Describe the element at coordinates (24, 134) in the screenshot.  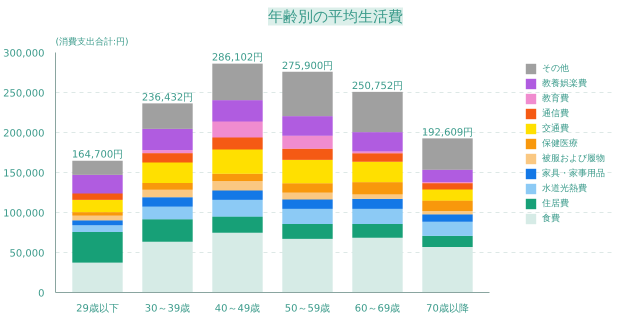
I see `y-tick-label: 200,000` at that location.